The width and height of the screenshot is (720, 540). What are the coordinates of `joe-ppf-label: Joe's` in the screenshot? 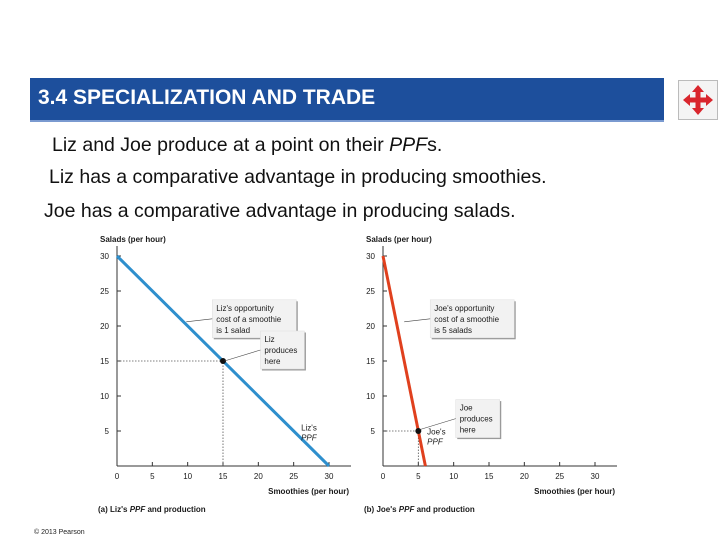 It's located at (436, 432).